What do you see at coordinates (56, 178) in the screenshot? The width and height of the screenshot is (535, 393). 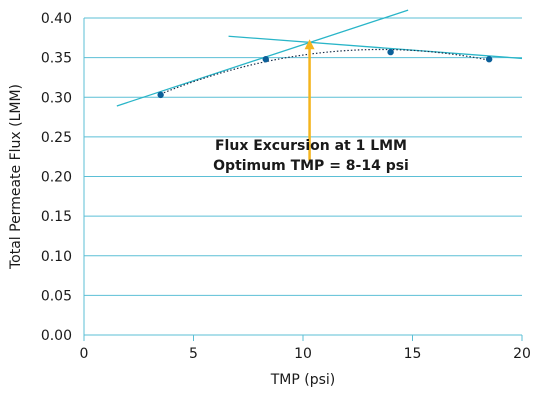 I see `y-tick-label-4: 0.20` at bounding box center [56, 178].